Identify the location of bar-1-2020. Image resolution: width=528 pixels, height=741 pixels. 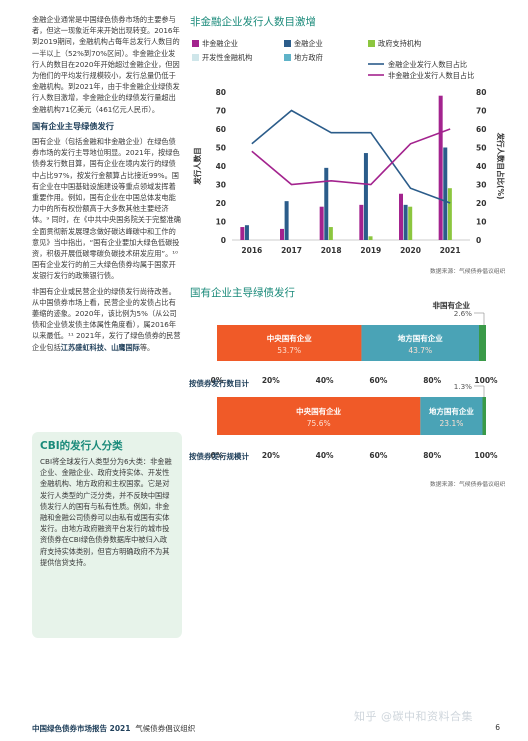
(405, 222).